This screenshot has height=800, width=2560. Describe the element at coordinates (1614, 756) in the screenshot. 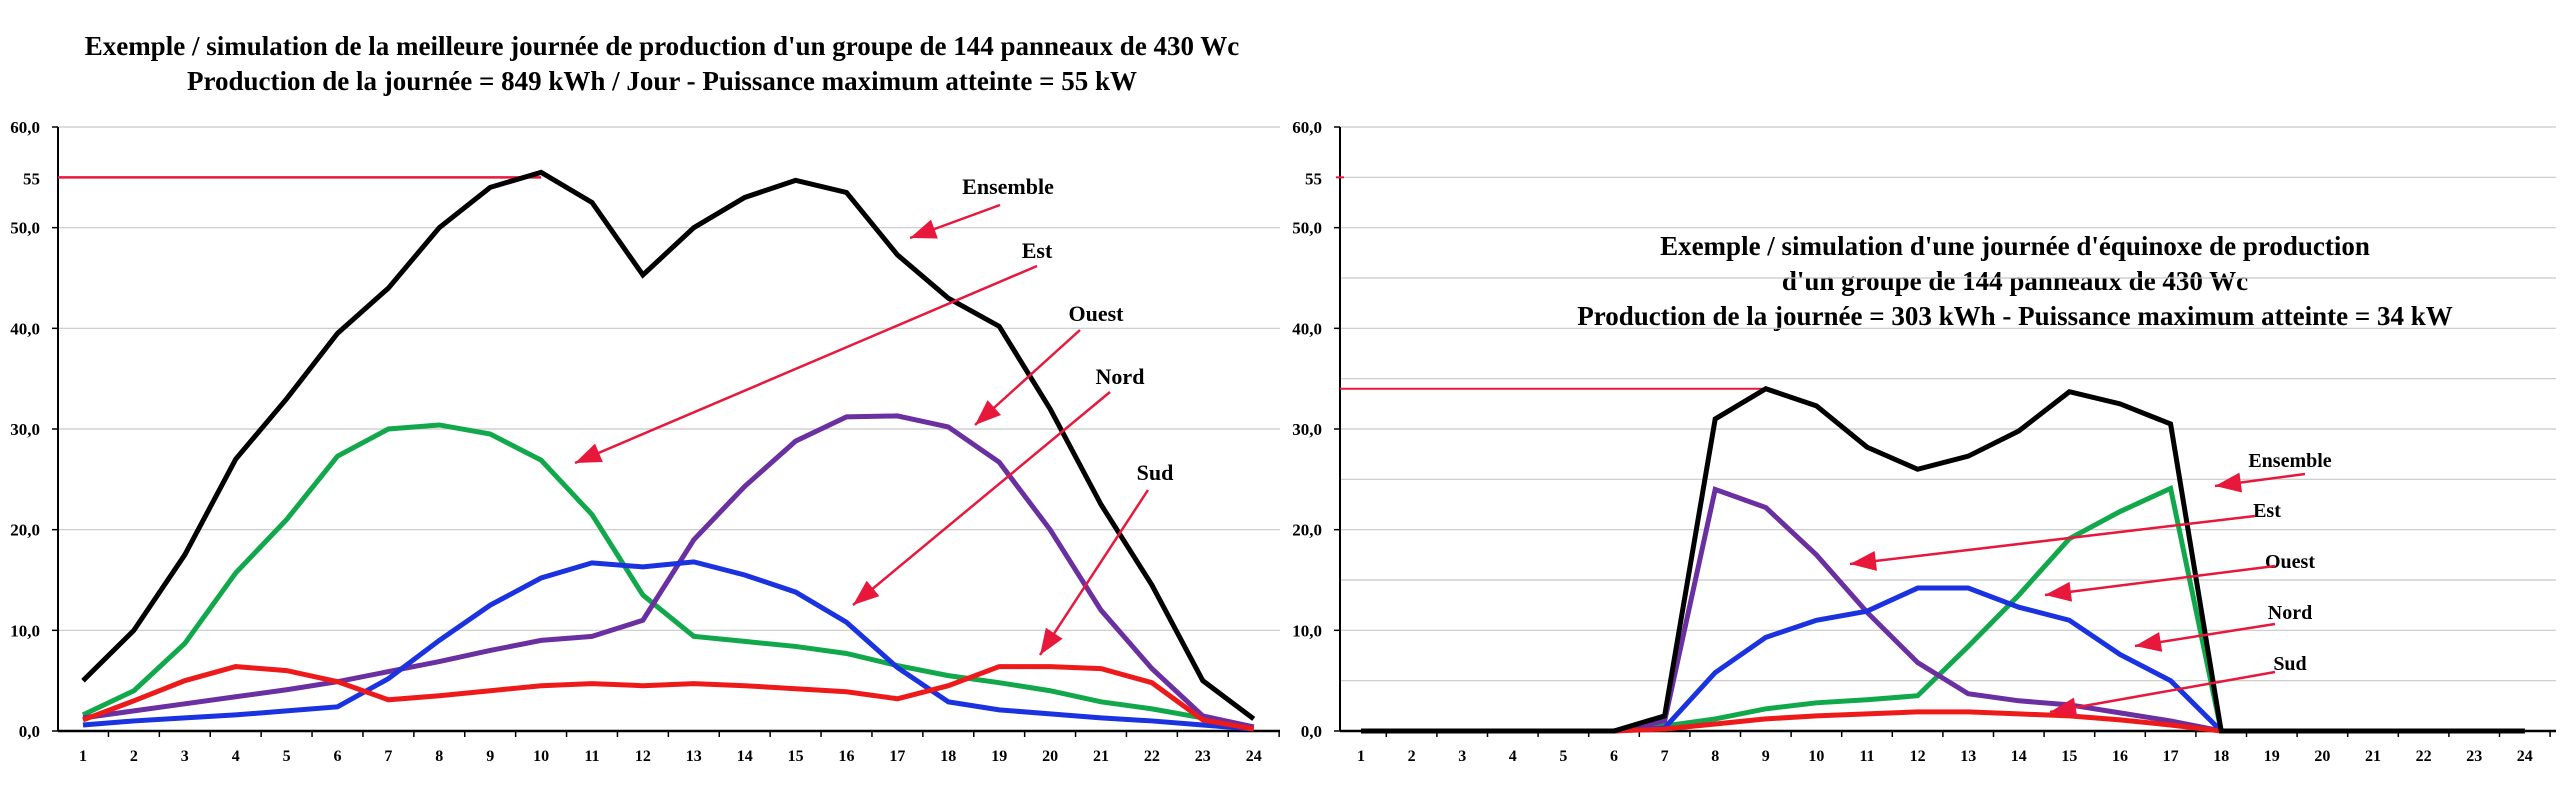

I see `chart2-x-tick-label: 6` at that location.